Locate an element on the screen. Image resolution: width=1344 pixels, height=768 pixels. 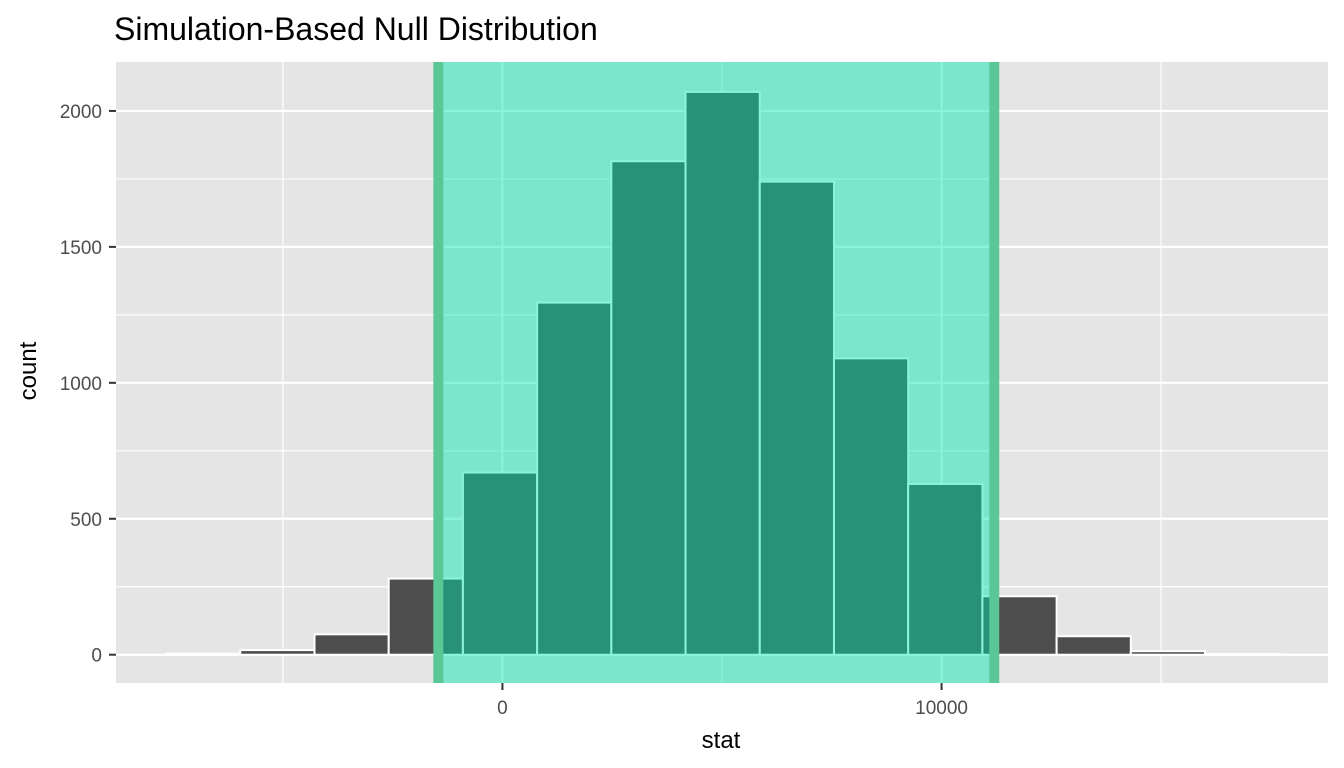
y-tick-label: 500 is located at coordinates (86, 520).